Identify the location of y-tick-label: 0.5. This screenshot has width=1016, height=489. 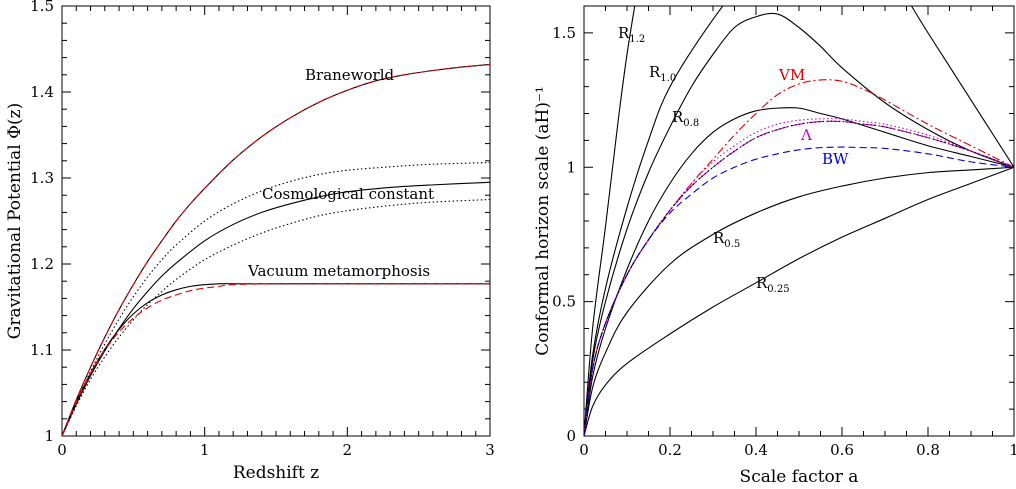
(564, 302).